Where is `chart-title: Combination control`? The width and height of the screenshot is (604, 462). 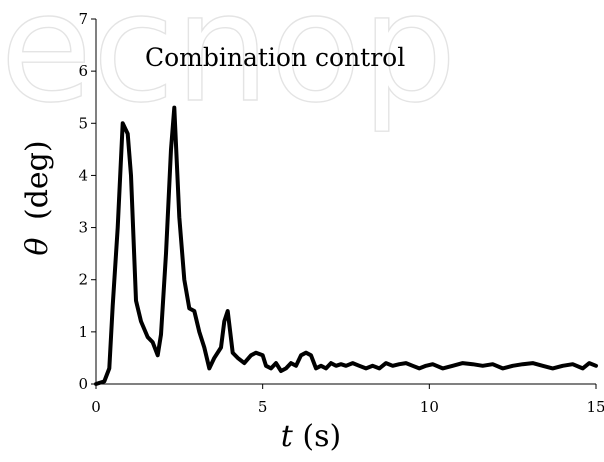 chart-title: Combination control is located at coordinates (275, 57).